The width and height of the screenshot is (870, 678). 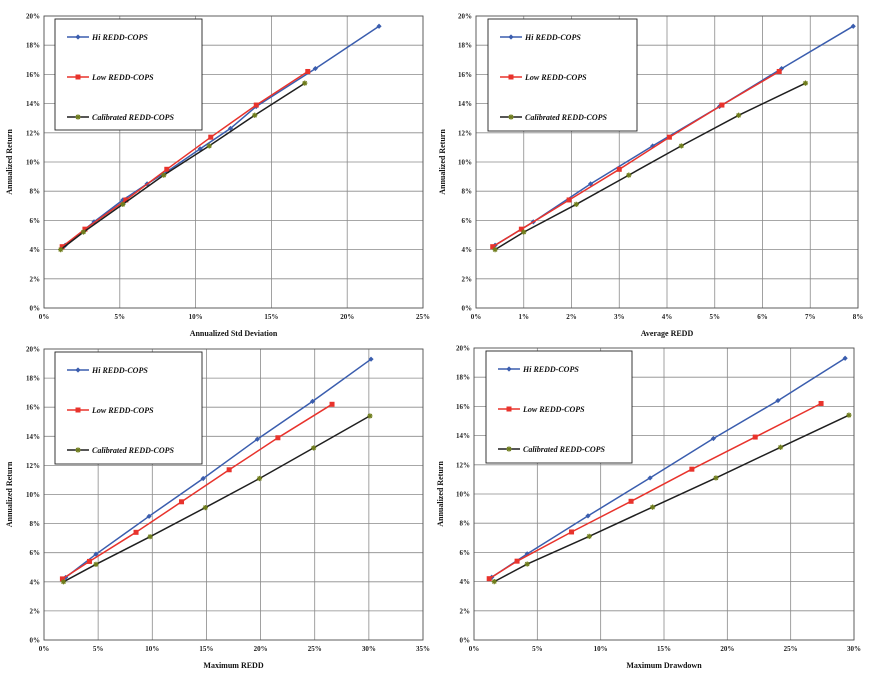 I want to click on data-point-p2-s3-1-glyph, so click(x=495, y=250).